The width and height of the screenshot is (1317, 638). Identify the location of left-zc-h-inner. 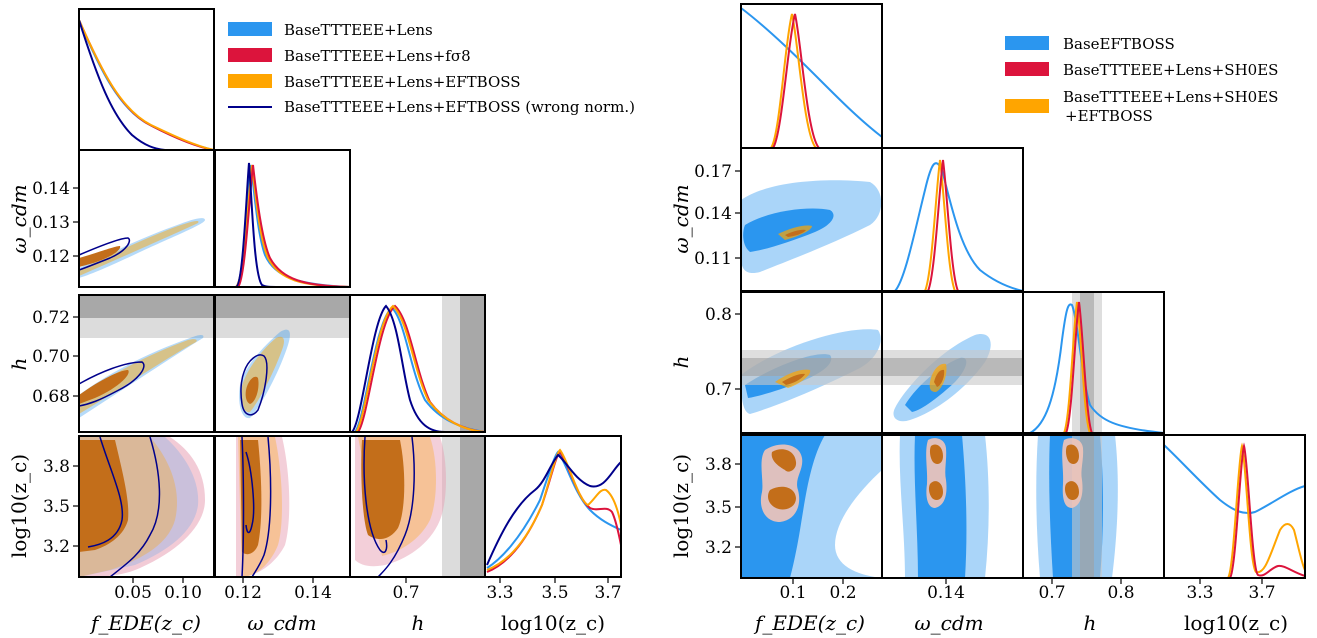
(383, 490).